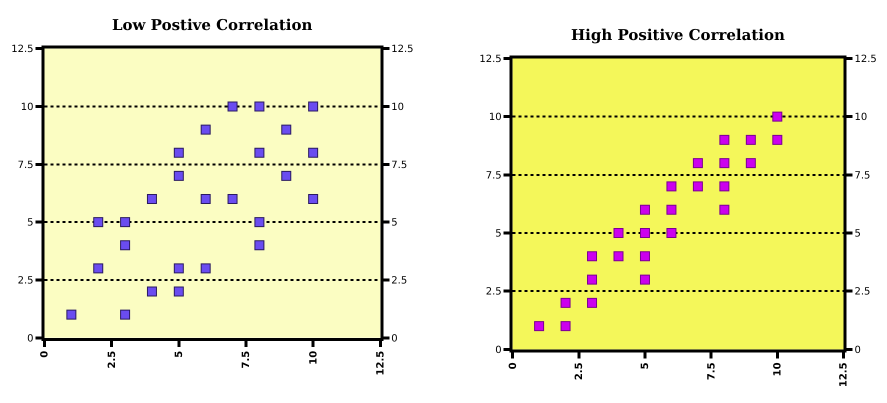 The width and height of the screenshot is (887, 403). Describe the element at coordinates (678, 35) in the screenshot. I see `chart-title: High Positive Correlation` at that location.